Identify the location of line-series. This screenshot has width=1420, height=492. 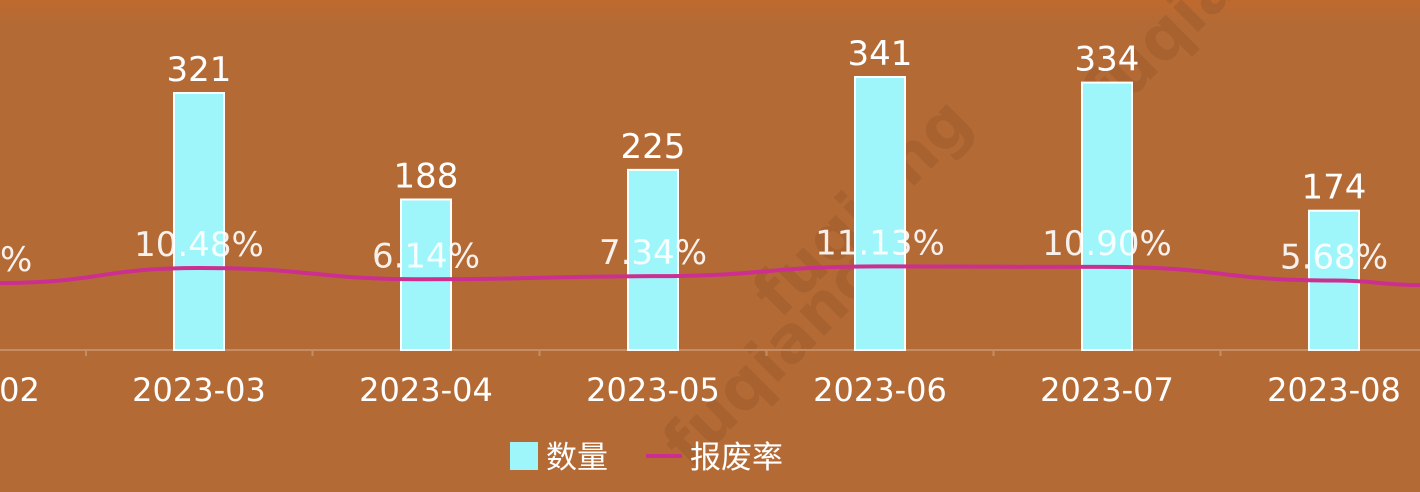
(710, 275).